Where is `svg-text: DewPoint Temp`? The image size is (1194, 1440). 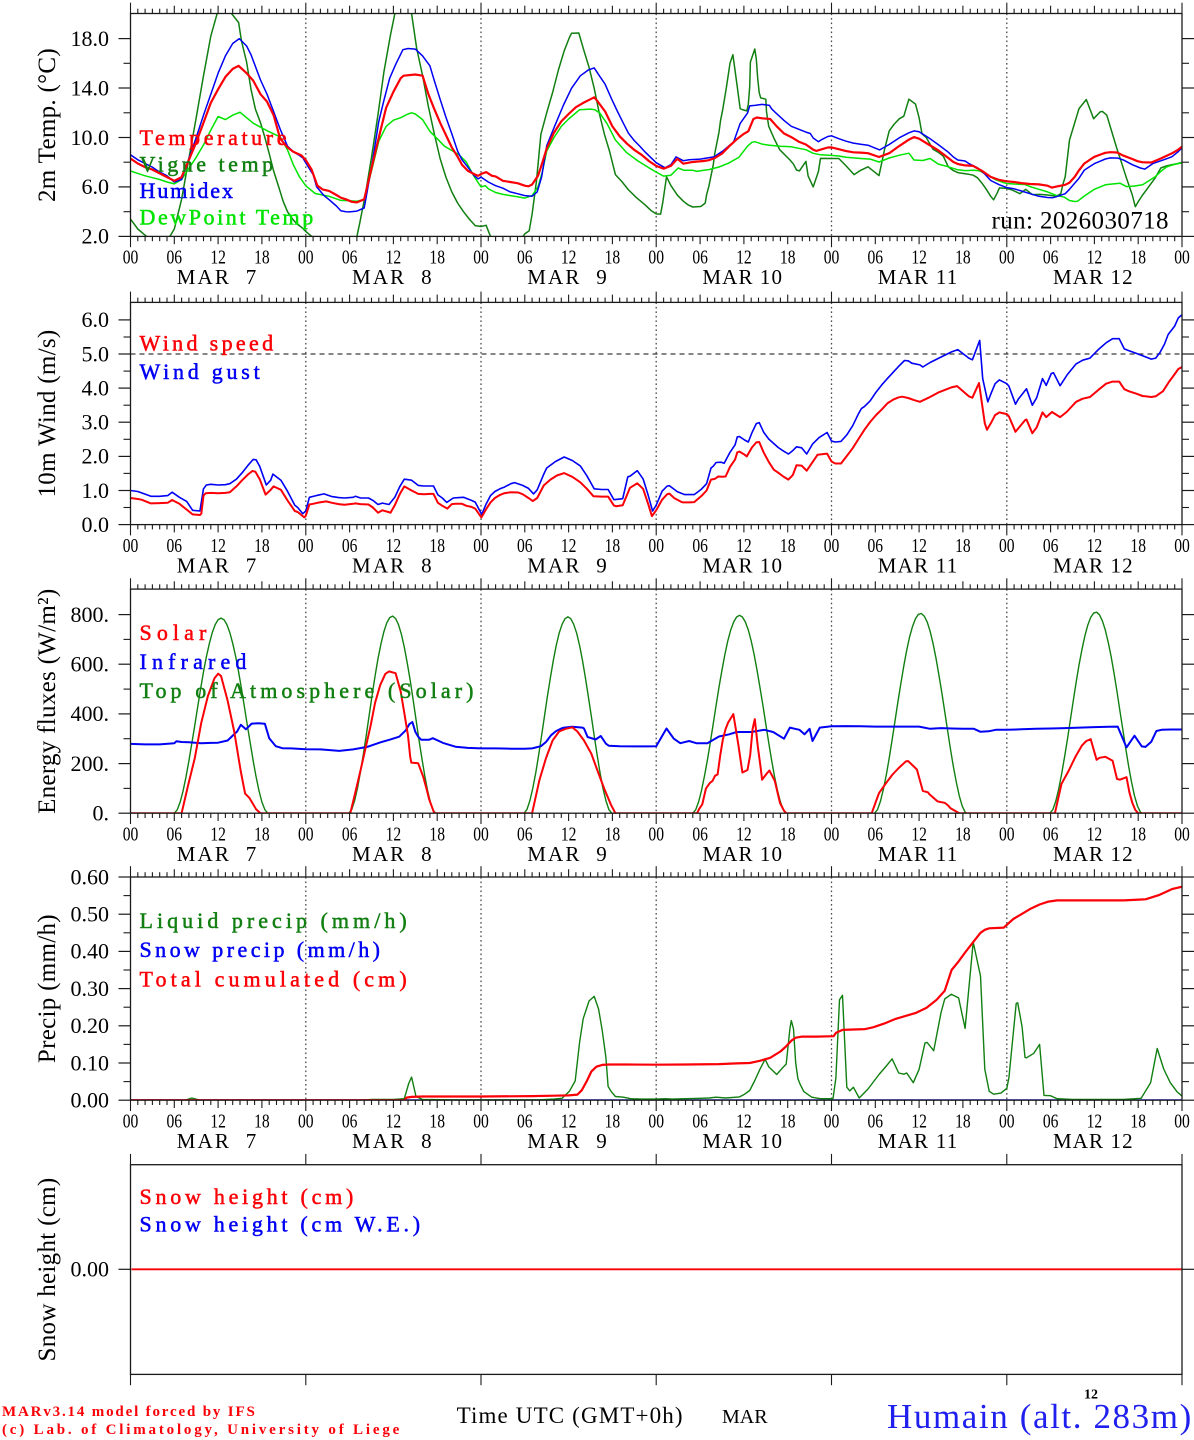 svg-text: DewPoint Temp is located at coordinates (227, 217).